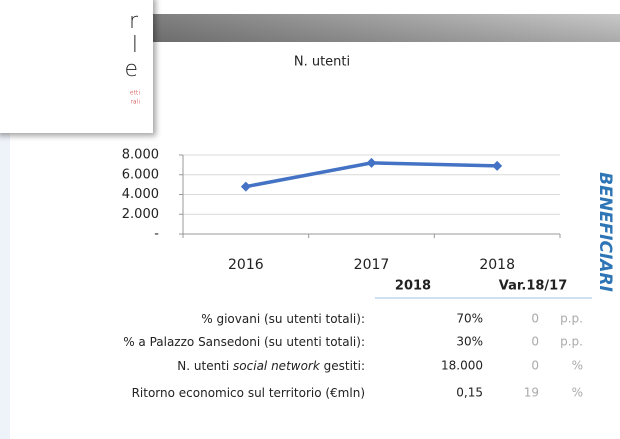  What do you see at coordinates (497, 265) in the screenshot?
I see `x-tick-label: 2018` at bounding box center [497, 265].